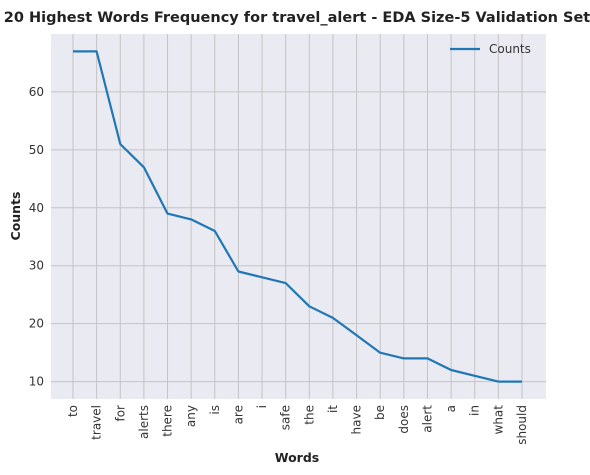 The width and height of the screenshot is (590, 475). Describe the element at coordinates (510, 49) in the screenshot. I see `legend-label-counts: Counts` at that location.